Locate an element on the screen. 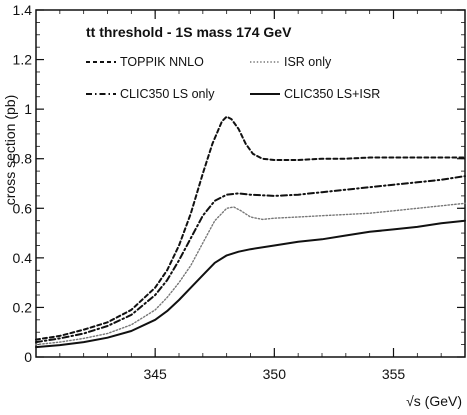 The width and height of the screenshot is (467, 415). y-tick-label: 0 is located at coordinates (28, 357).